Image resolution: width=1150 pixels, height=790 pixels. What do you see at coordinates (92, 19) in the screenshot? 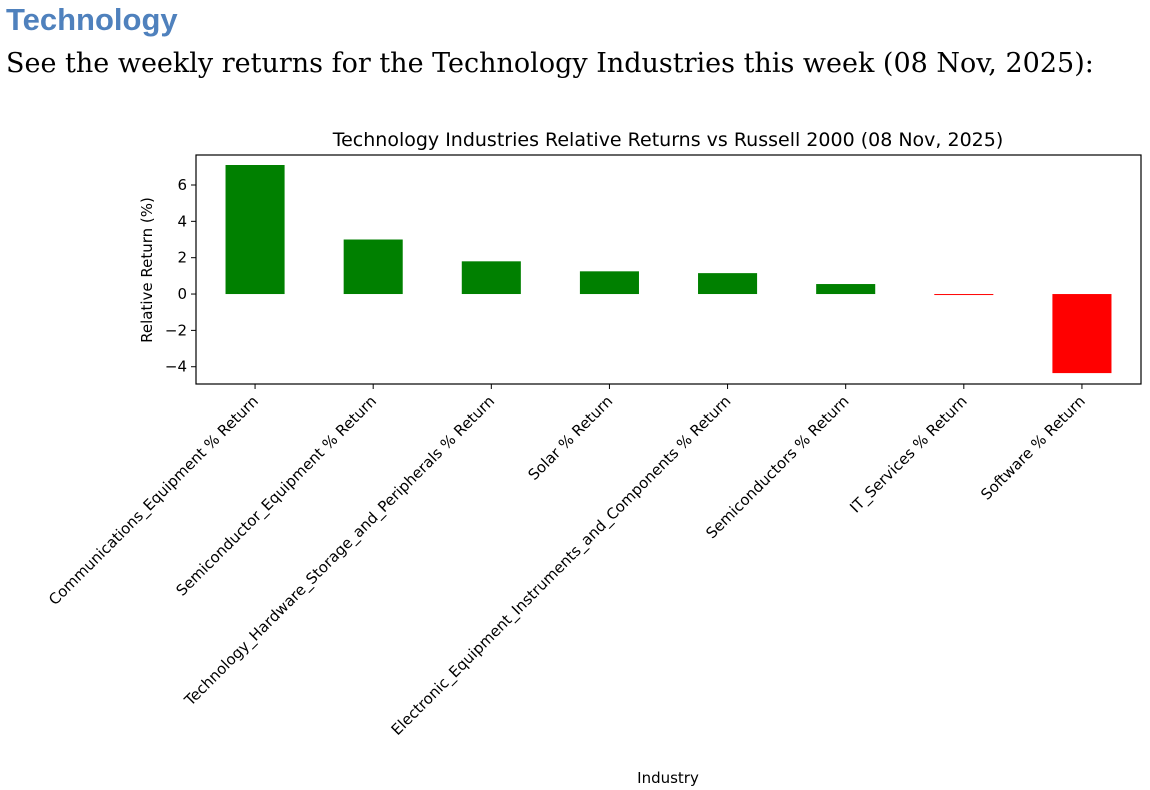
I see `section-heading: Technology` at bounding box center [92, 19].